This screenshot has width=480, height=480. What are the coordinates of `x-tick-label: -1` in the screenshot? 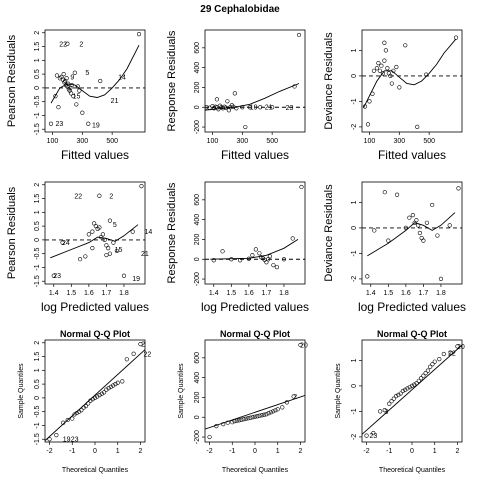 It's located at (72, 451).